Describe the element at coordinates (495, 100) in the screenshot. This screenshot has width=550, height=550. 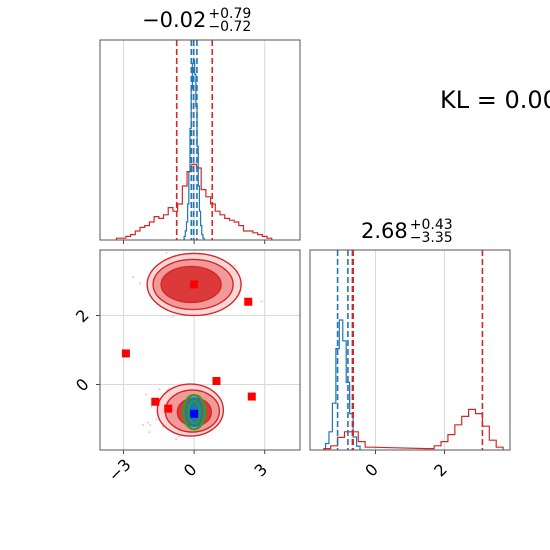
I see `kl-divergence-label: KL = 0.00` at that location.